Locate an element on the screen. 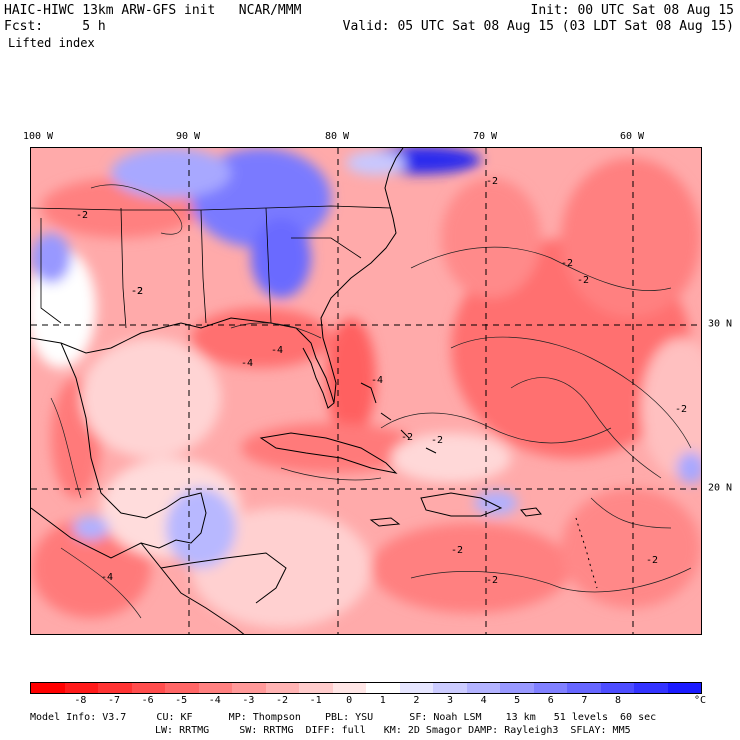 The width and height of the screenshot is (740, 740). colorbar-tick-label: 8 is located at coordinates (618, 700).